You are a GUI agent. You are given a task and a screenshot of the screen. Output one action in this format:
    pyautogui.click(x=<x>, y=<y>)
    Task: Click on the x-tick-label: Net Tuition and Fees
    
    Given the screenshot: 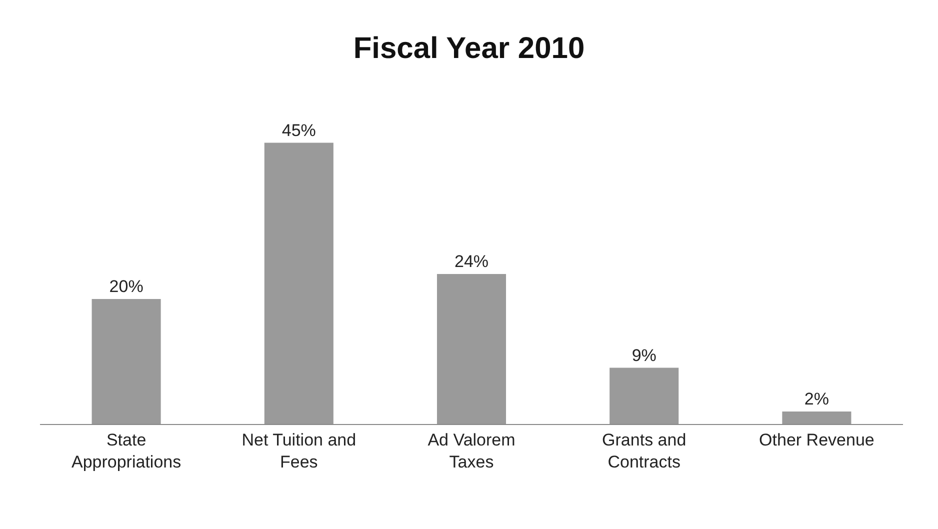 What is the action you would take?
    pyautogui.click(x=299, y=451)
    